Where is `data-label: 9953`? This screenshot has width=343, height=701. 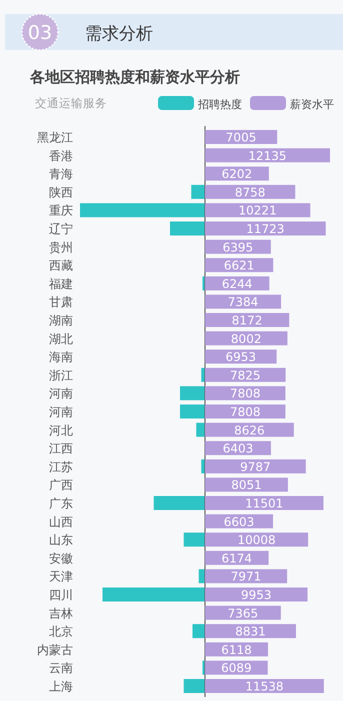 data-label: 9953 is located at coordinates (256, 595).